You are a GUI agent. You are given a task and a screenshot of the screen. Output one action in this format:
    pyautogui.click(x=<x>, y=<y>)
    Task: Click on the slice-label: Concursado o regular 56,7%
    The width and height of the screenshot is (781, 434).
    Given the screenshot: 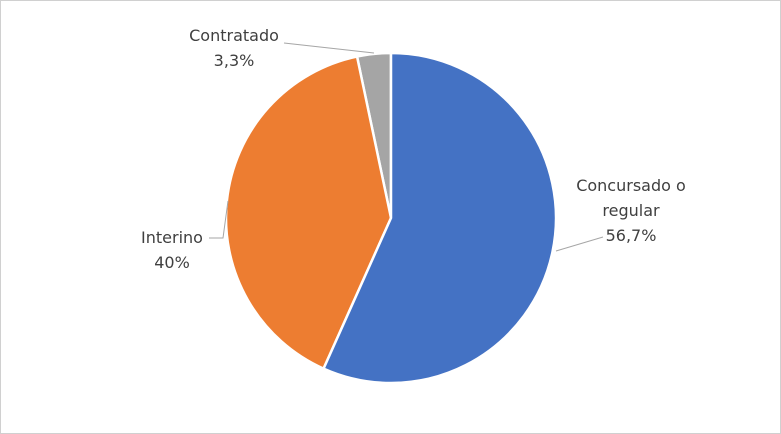 What is the action you would take?
    pyautogui.click(x=631, y=210)
    